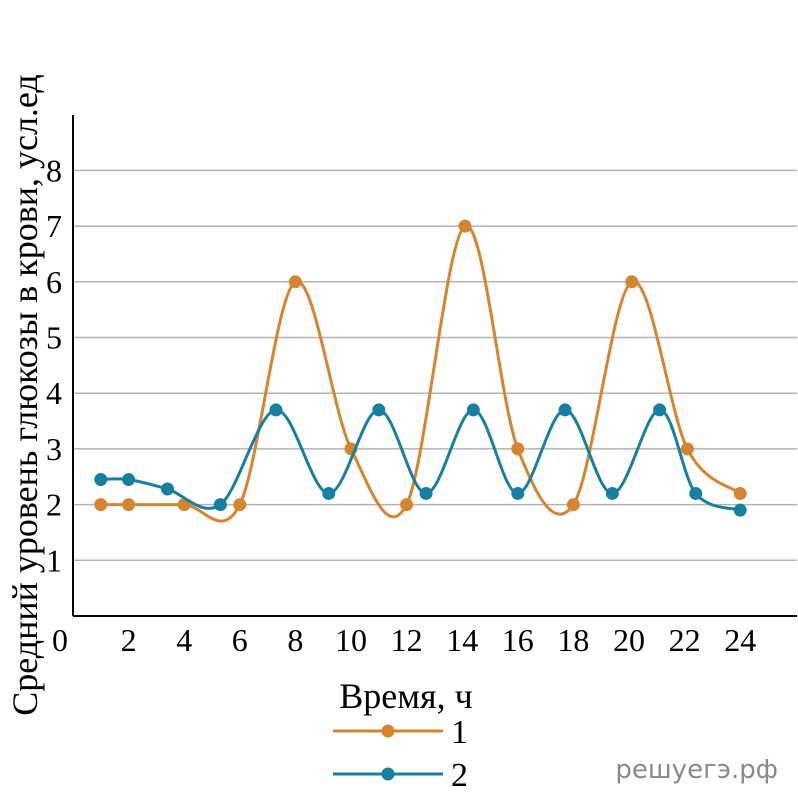 The image size is (798, 796). What do you see at coordinates (459, 775) in the screenshot?
I see `legend-label: 2` at bounding box center [459, 775].